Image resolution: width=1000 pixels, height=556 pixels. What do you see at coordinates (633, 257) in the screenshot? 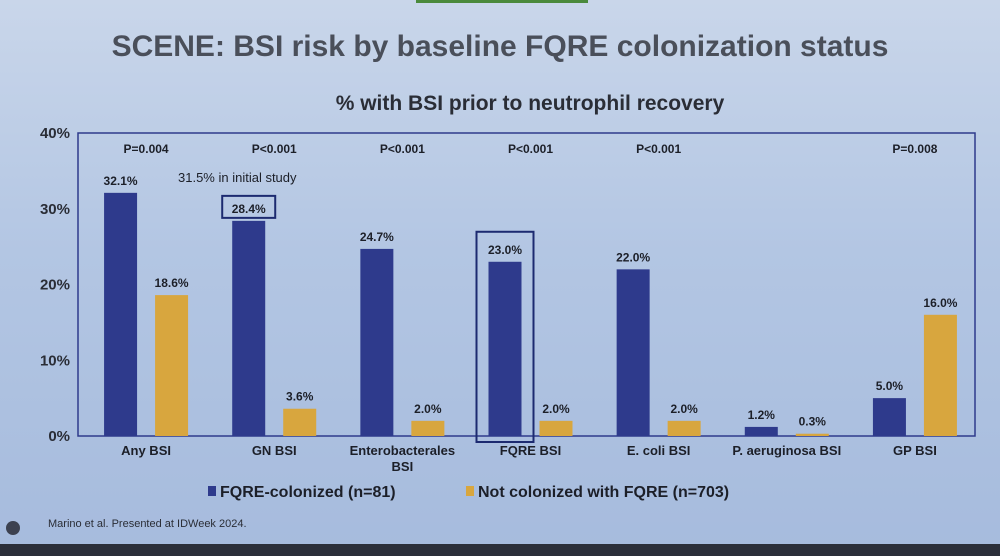
I see `data-label-colonized: 22.0%` at bounding box center [633, 257].